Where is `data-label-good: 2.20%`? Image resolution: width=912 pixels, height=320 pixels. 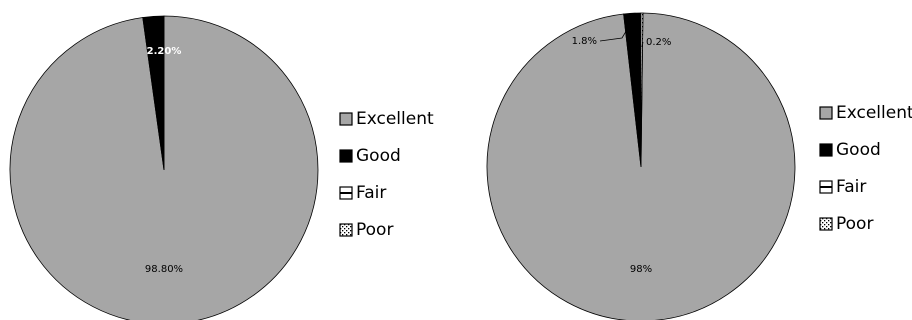 data-label-good: 2.20% is located at coordinates (164, 51).